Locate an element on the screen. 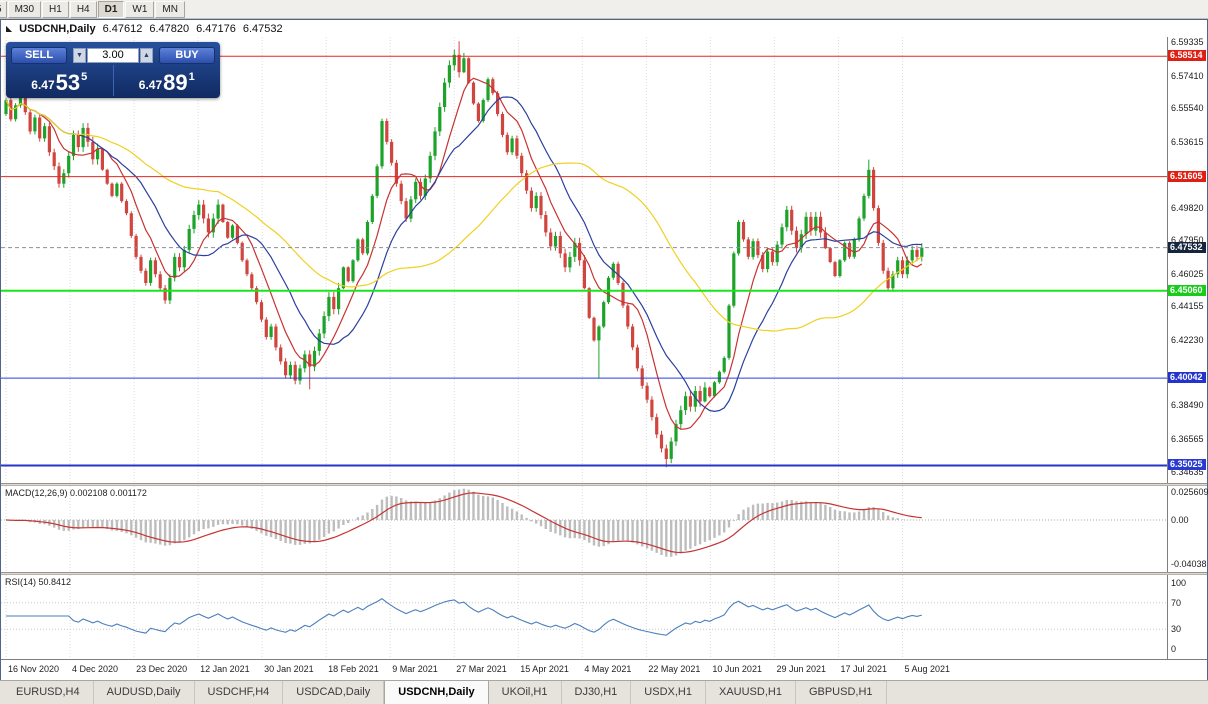 The image size is (1208, 704). macd-chart is located at coordinates (584, 529).